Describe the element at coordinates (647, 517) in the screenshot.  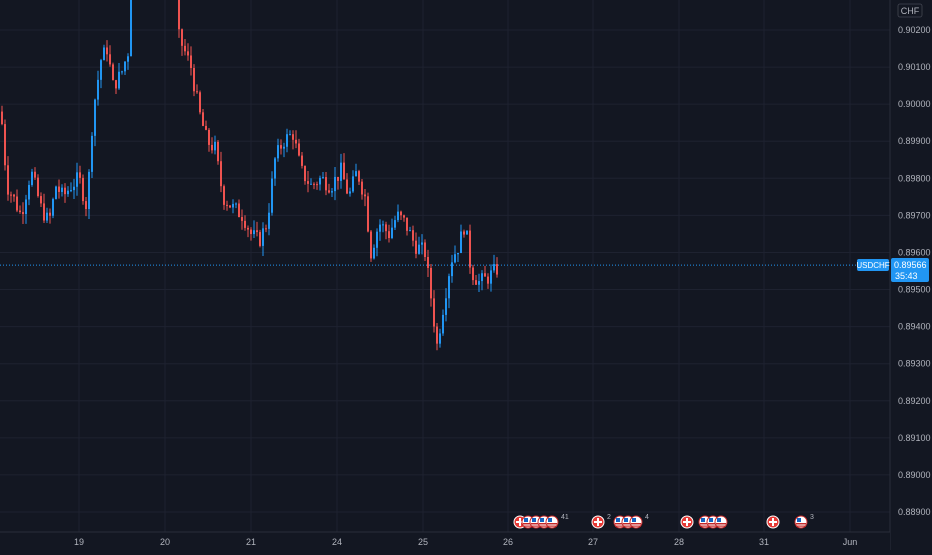
I see `event-count-badge: 4` at that location.